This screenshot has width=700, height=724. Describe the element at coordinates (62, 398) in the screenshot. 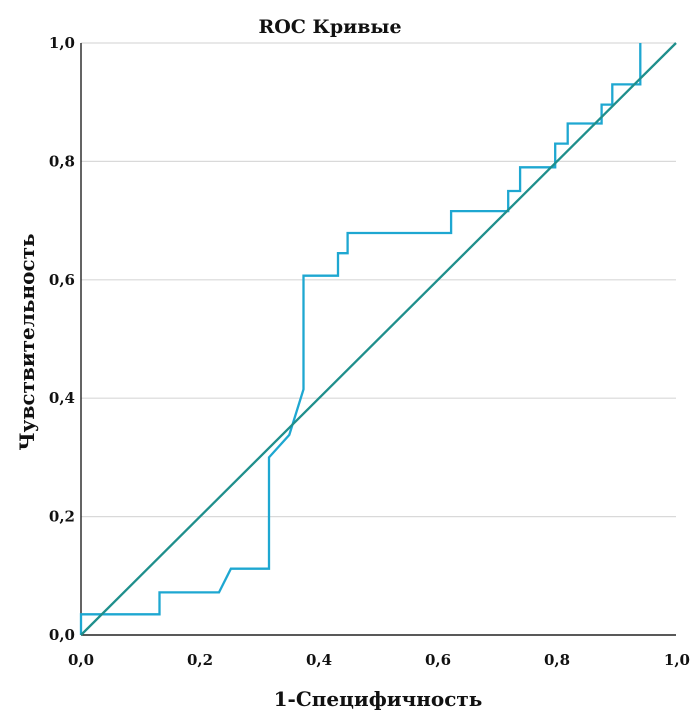

I see `y-tick-label: 0,4` at that location.